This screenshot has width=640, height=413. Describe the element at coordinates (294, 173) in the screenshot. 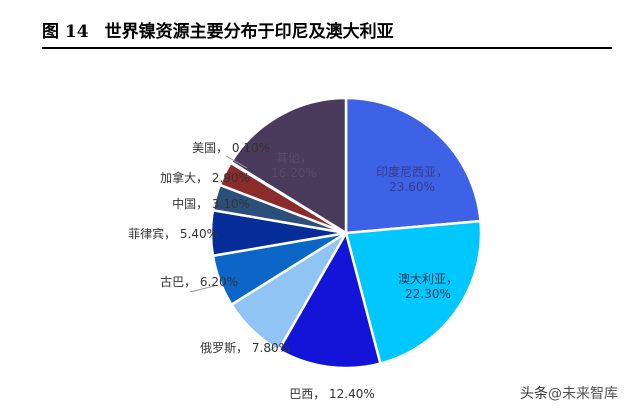

I see `slice-value-9: 16.20%` at that location.